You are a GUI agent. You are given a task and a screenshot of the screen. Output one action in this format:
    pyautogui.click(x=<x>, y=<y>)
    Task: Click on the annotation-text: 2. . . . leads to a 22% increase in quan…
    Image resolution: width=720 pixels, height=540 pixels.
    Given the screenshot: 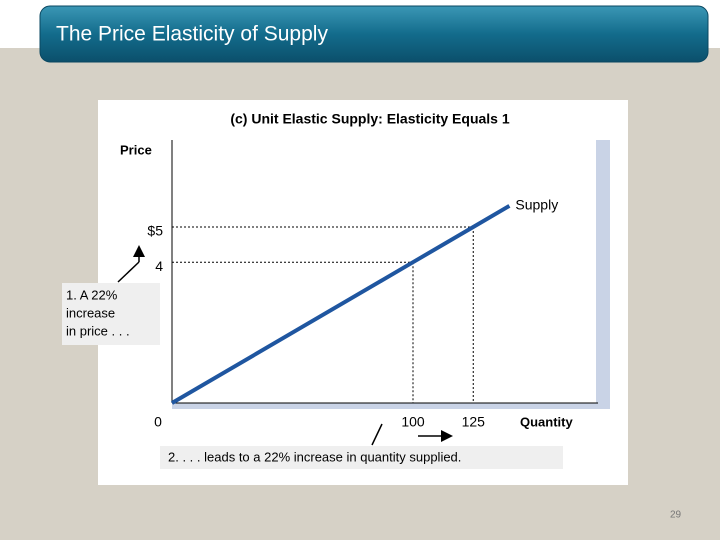 What is the action you would take?
    pyautogui.click(x=314, y=456)
    